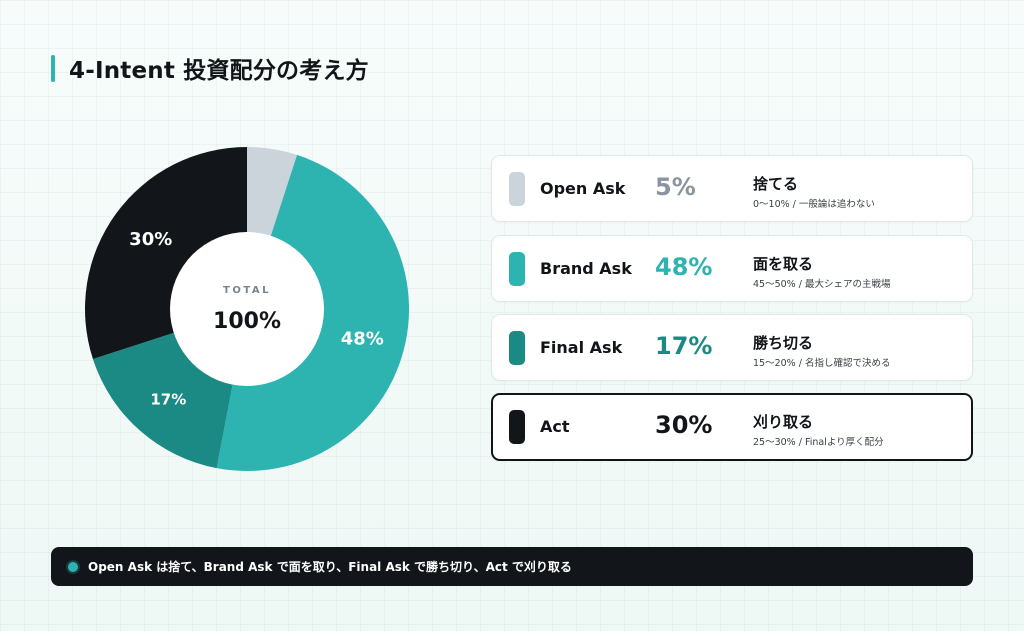 The width and height of the screenshot is (1024, 631). I want to click on intent-range: 0〜10% / 一般論は追わない, so click(814, 204).